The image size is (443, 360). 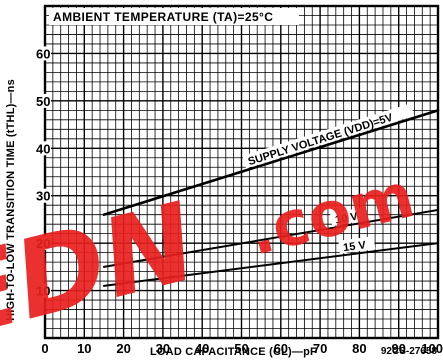 I want to click on y-tick-label: 10, so click(x=43, y=291).